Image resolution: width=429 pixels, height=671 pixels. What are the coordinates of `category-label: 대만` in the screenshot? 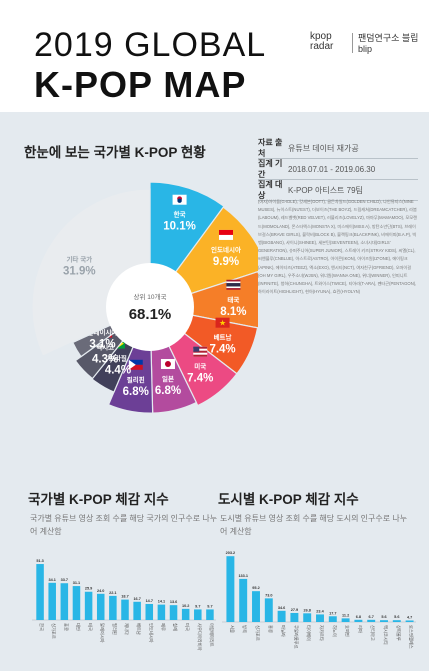 It's located at (77, 627).